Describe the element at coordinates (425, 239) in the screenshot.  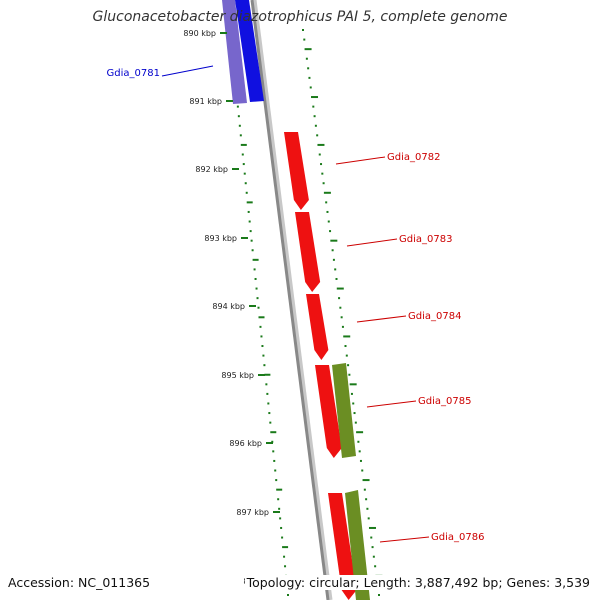
I see `gene-label-gdia_0783: Gdia_0783` at that location.